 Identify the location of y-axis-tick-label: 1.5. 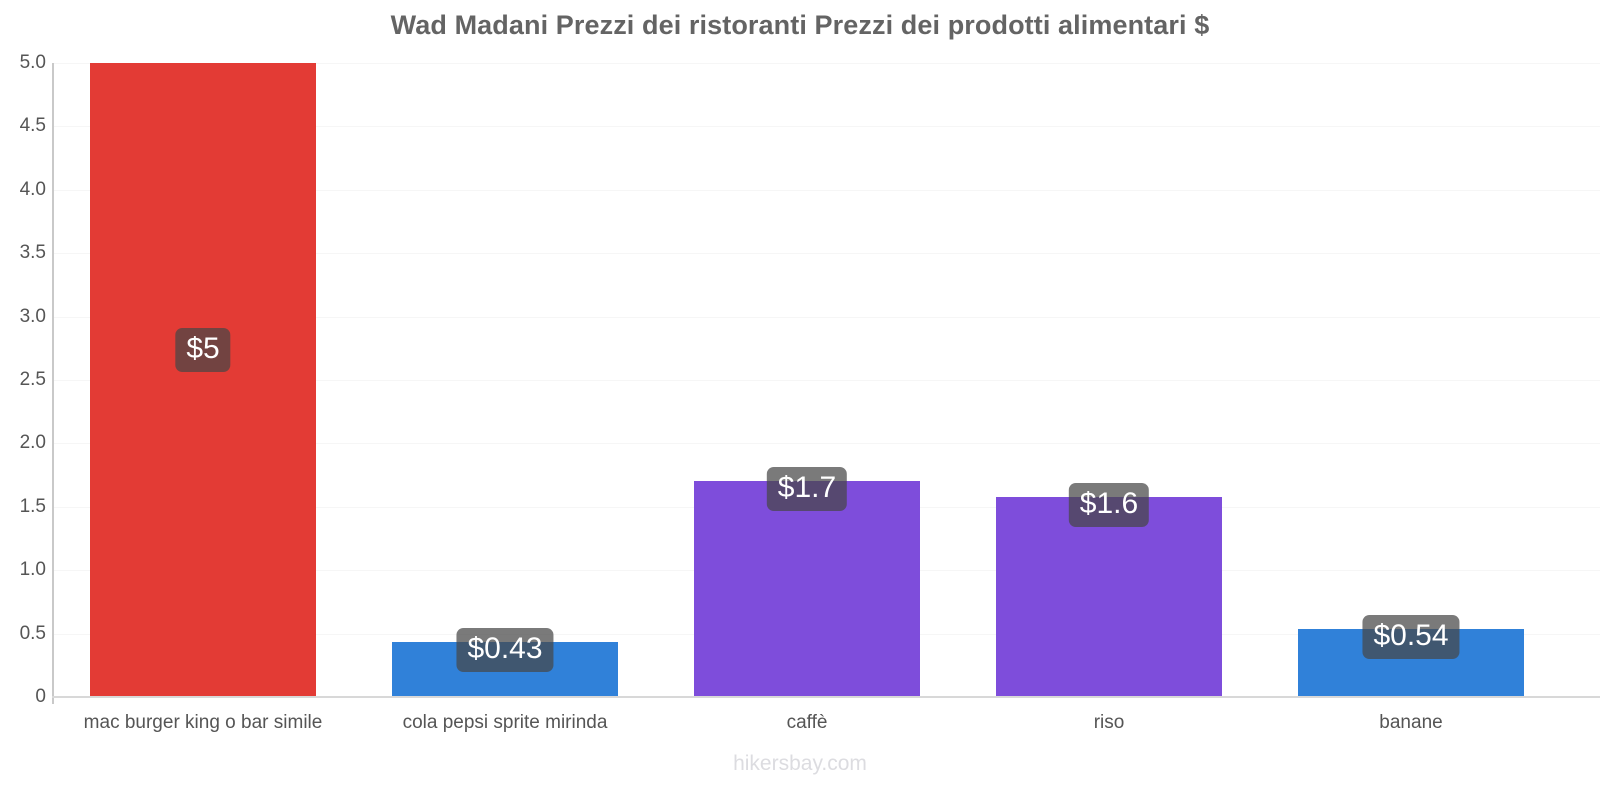
(32, 506).